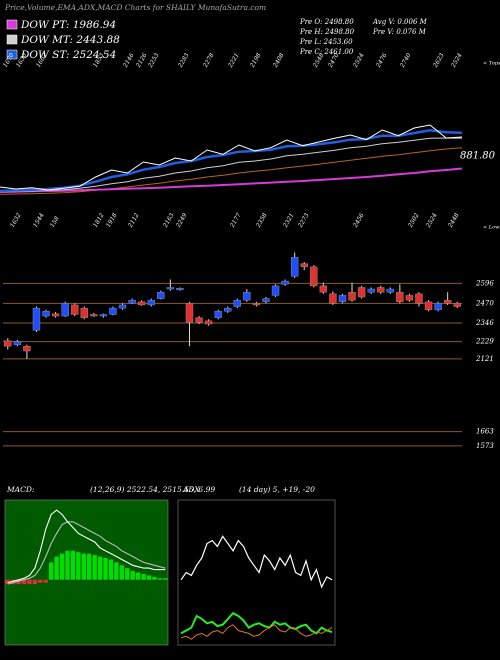 This screenshot has height=660, width=500. I want to click on top-note: < Lows, so click(491, 228).